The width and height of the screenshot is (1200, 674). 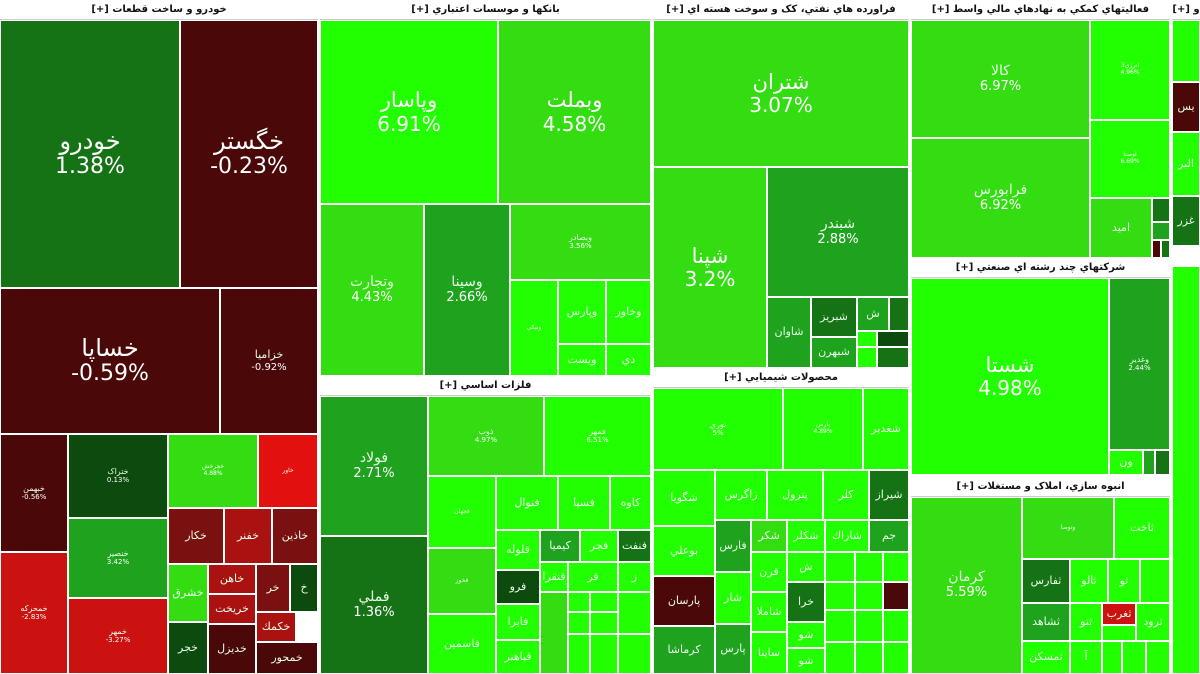 What do you see at coordinates (1139, 364) in the screenshot?
I see `stock-tile-vghadir: وغدير 2.44%` at bounding box center [1139, 364].